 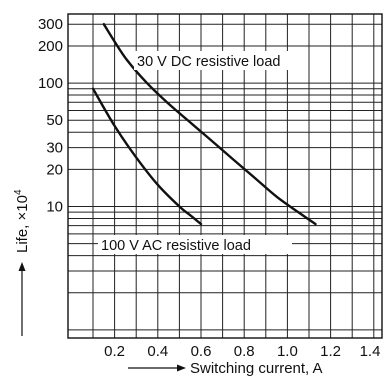 I want to click on x-axis-arrowhead, so click(x=181, y=368).